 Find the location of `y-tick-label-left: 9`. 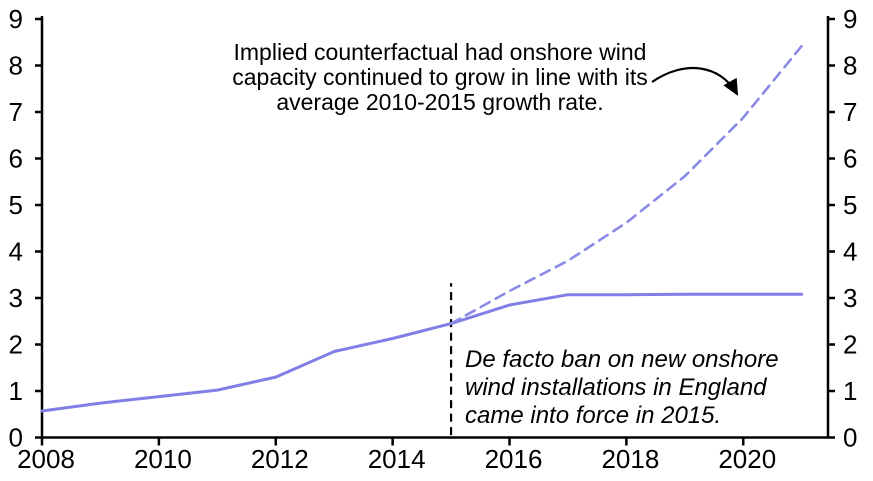

y-tick-label-left: 9 is located at coordinates (16, 19).